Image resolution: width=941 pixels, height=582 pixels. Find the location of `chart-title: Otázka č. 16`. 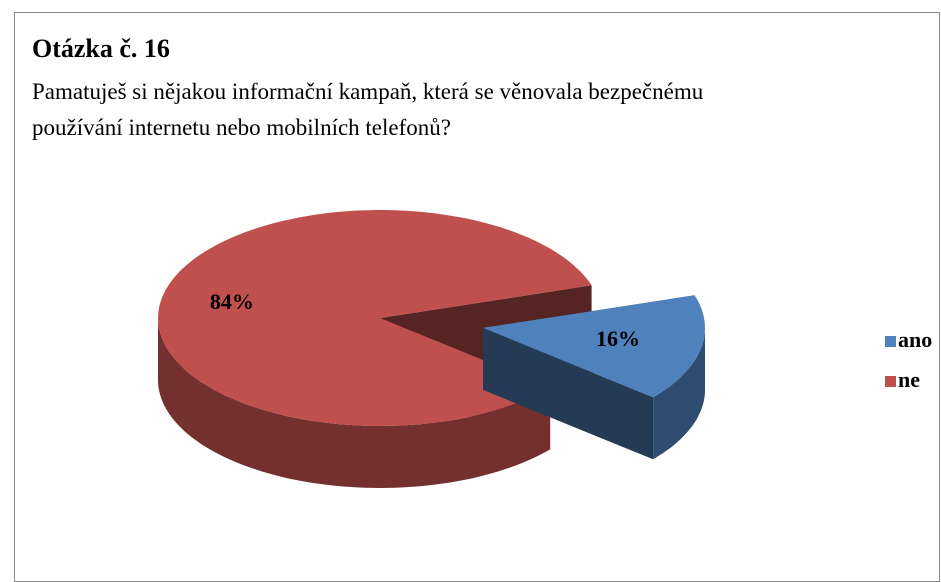

chart-title: Otázka č. 16 is located at coordinates (101, 48).